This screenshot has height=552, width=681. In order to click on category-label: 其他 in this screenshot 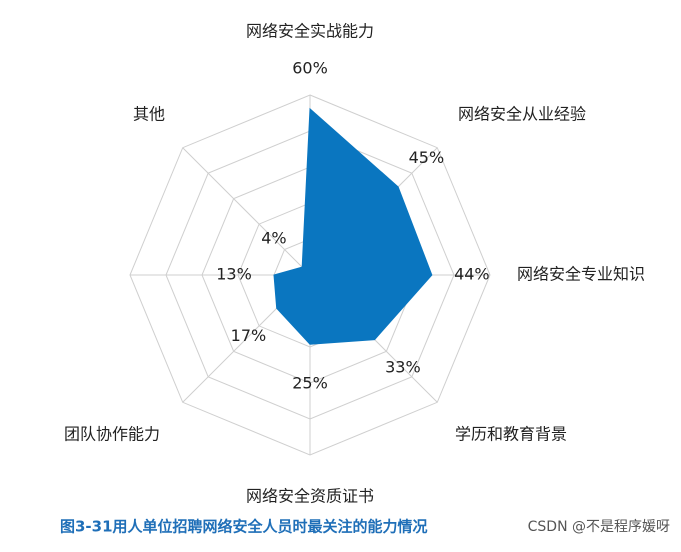, I will do `click(149, 114)`.